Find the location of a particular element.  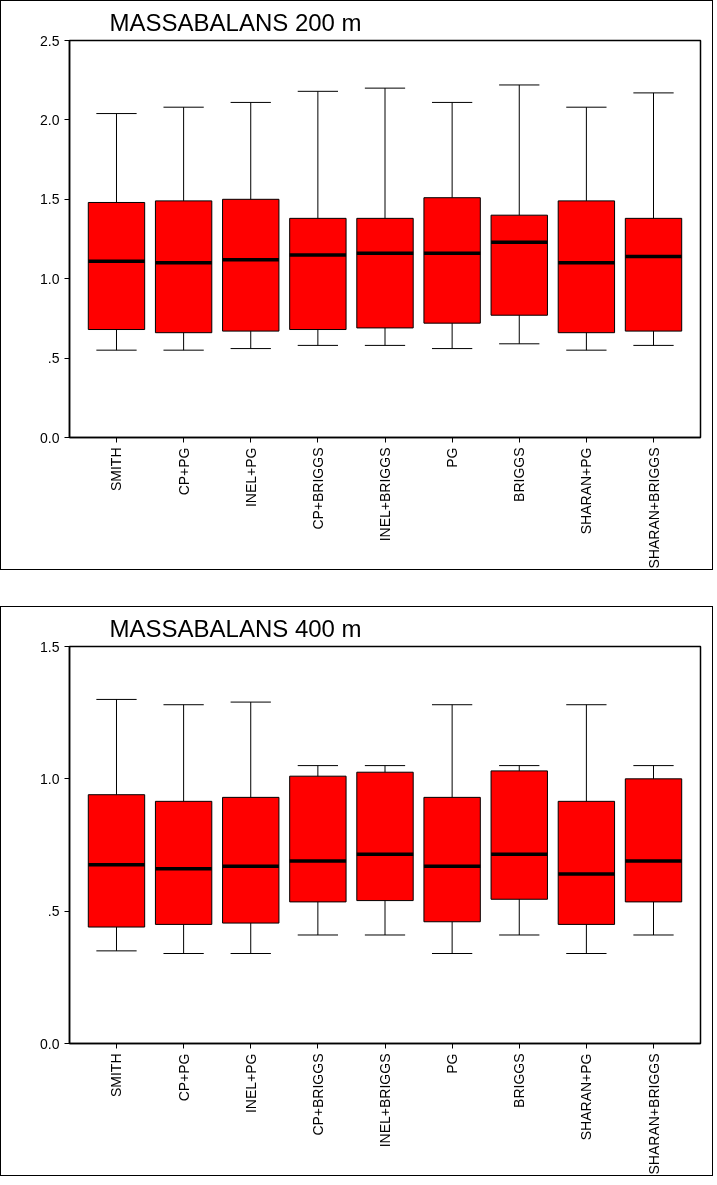

chart-title: MASSABALANS 400 m is located at coordinates (235, 628).